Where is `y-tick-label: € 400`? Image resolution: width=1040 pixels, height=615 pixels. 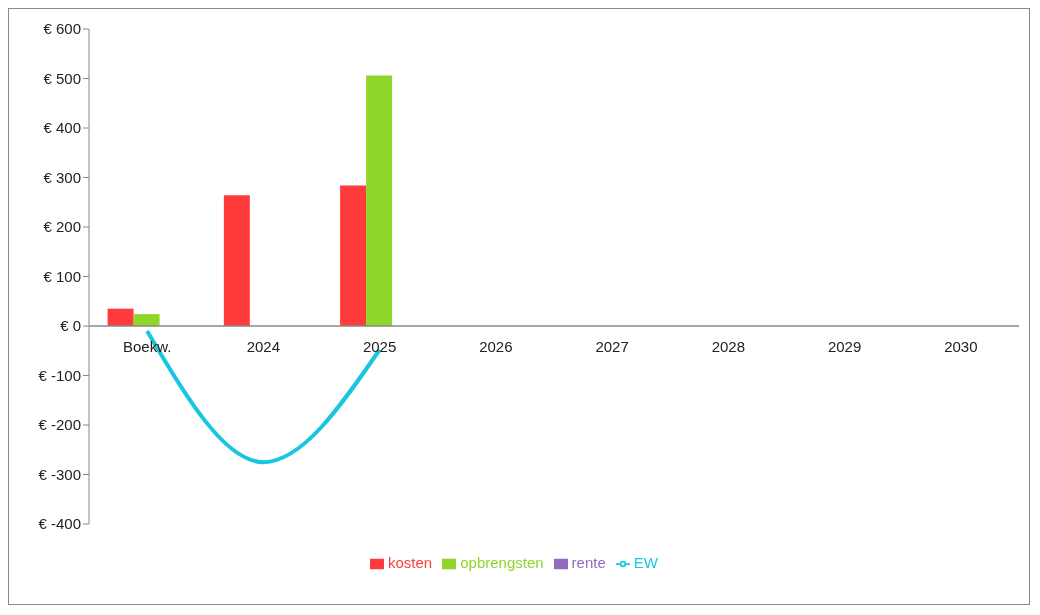 y-tick-label: € 400 is located at coordinates (62, 128).